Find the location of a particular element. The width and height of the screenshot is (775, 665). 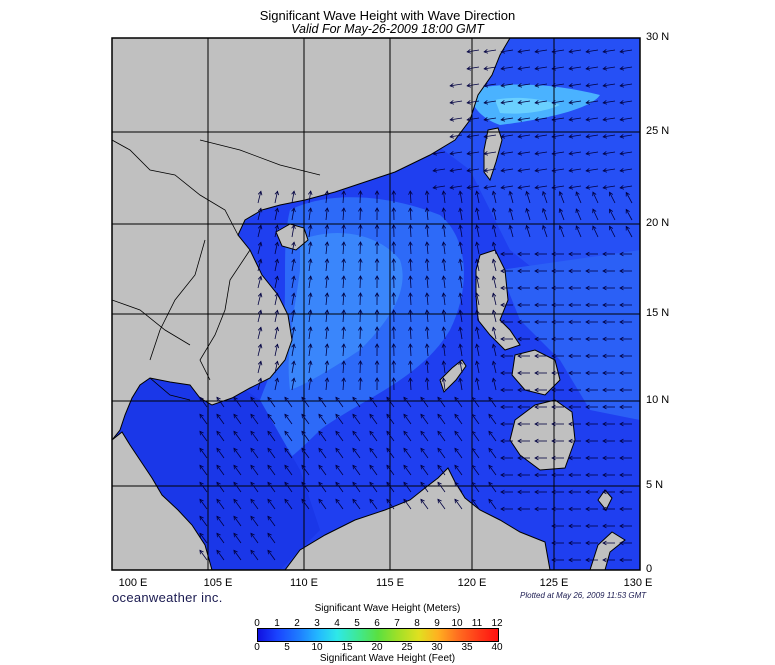

land-borneo is located at coordinates (417, 518).